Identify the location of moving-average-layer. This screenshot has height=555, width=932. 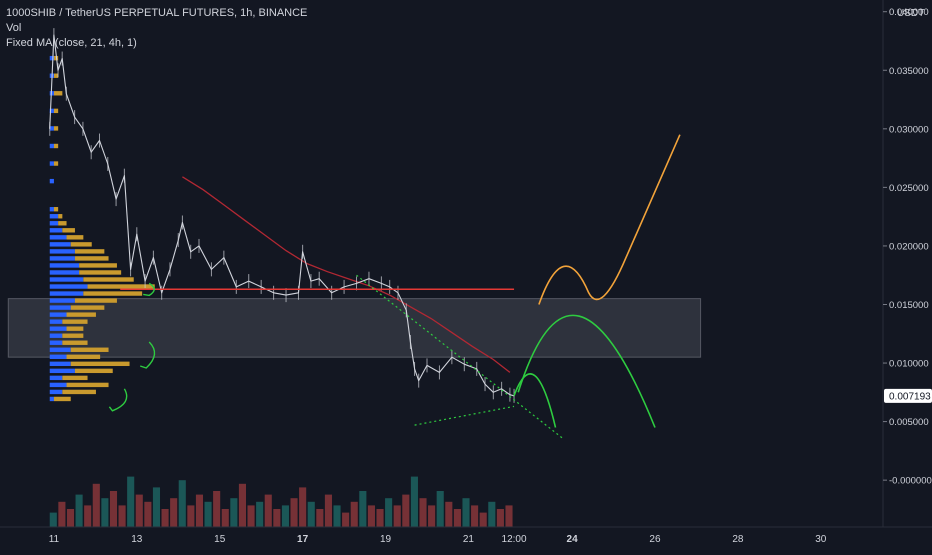
(346, 274).